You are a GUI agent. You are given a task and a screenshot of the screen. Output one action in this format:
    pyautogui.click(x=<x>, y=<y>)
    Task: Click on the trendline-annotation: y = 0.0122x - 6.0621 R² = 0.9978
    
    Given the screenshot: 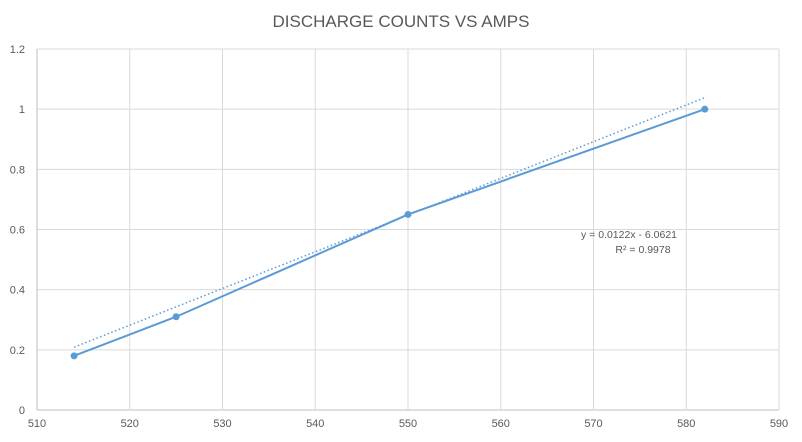 What is the action you would take?
    pyautogui.click(x=629, y=242)
    